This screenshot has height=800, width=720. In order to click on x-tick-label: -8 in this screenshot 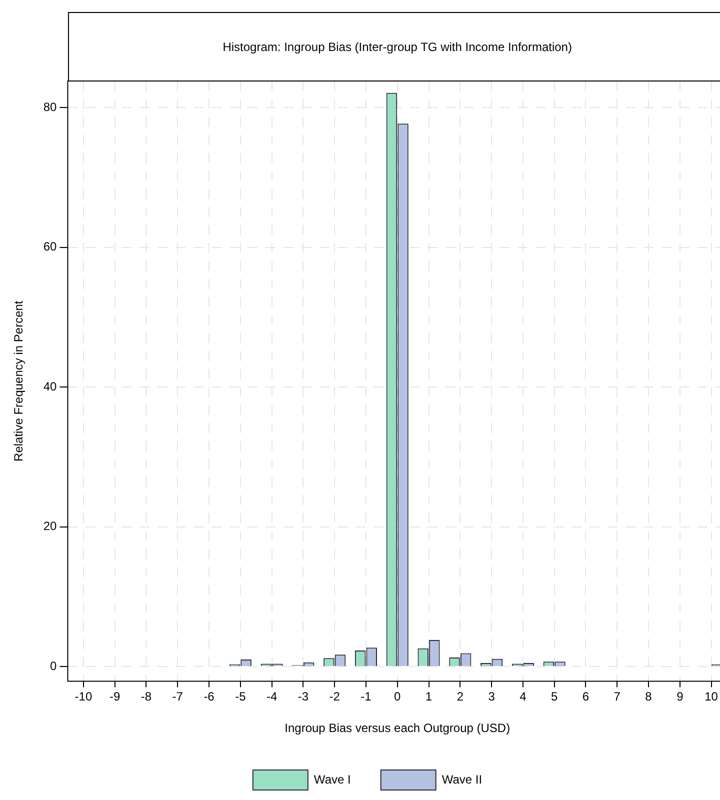, I will do `click(146, 697)`.